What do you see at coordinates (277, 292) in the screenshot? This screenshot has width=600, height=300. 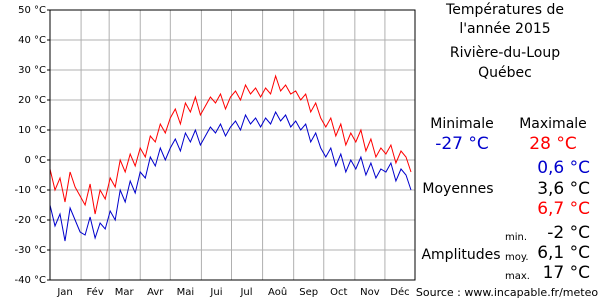 I see `x-tick-label: Aoû` at bounding box center [277, 292].